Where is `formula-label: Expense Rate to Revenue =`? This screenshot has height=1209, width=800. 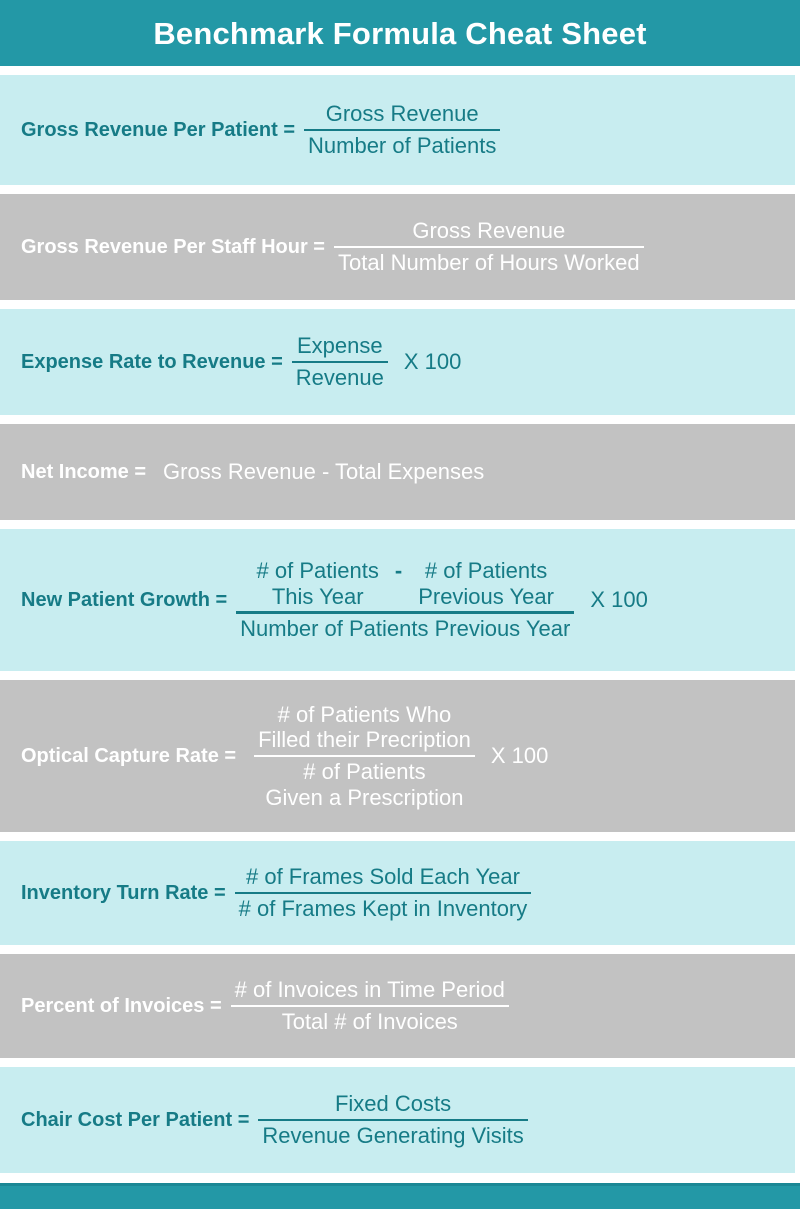 formula-label: Expense Rate to Revenue = is located at coordinates (152, 361).